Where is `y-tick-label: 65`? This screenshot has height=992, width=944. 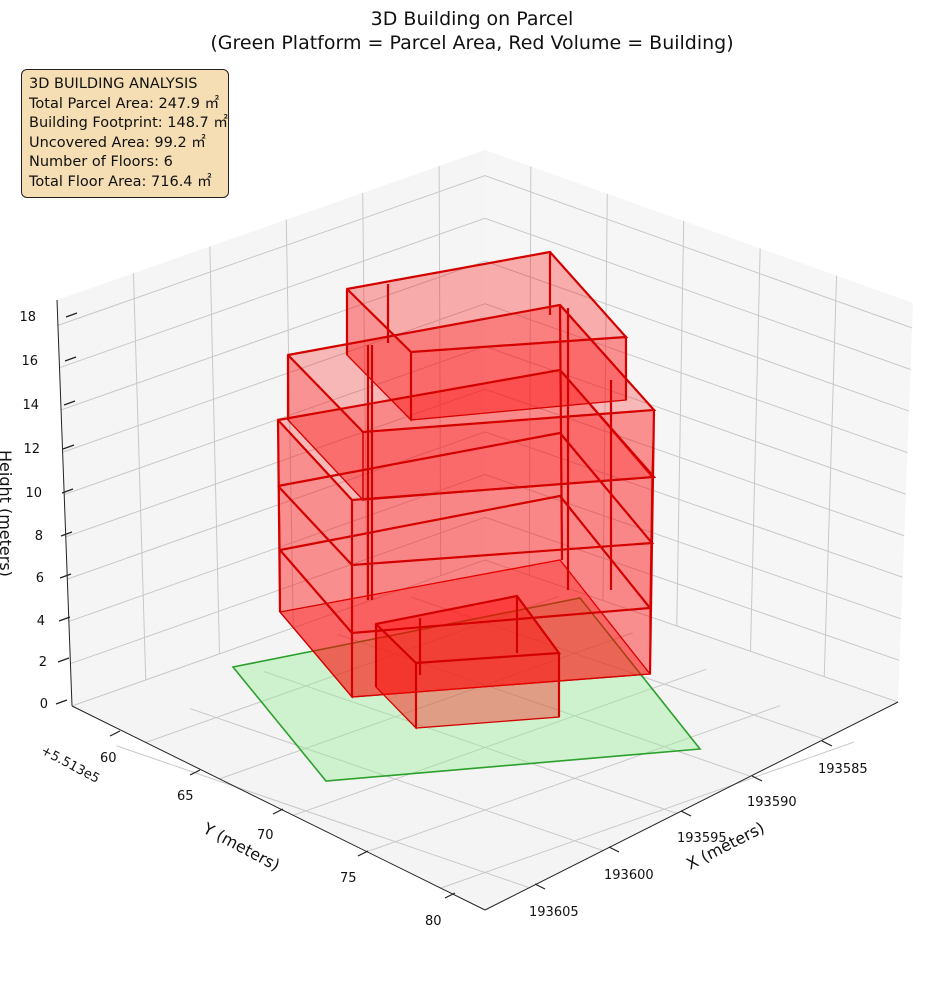
y-tick-label: 65 is located at coordinates (185, 796).